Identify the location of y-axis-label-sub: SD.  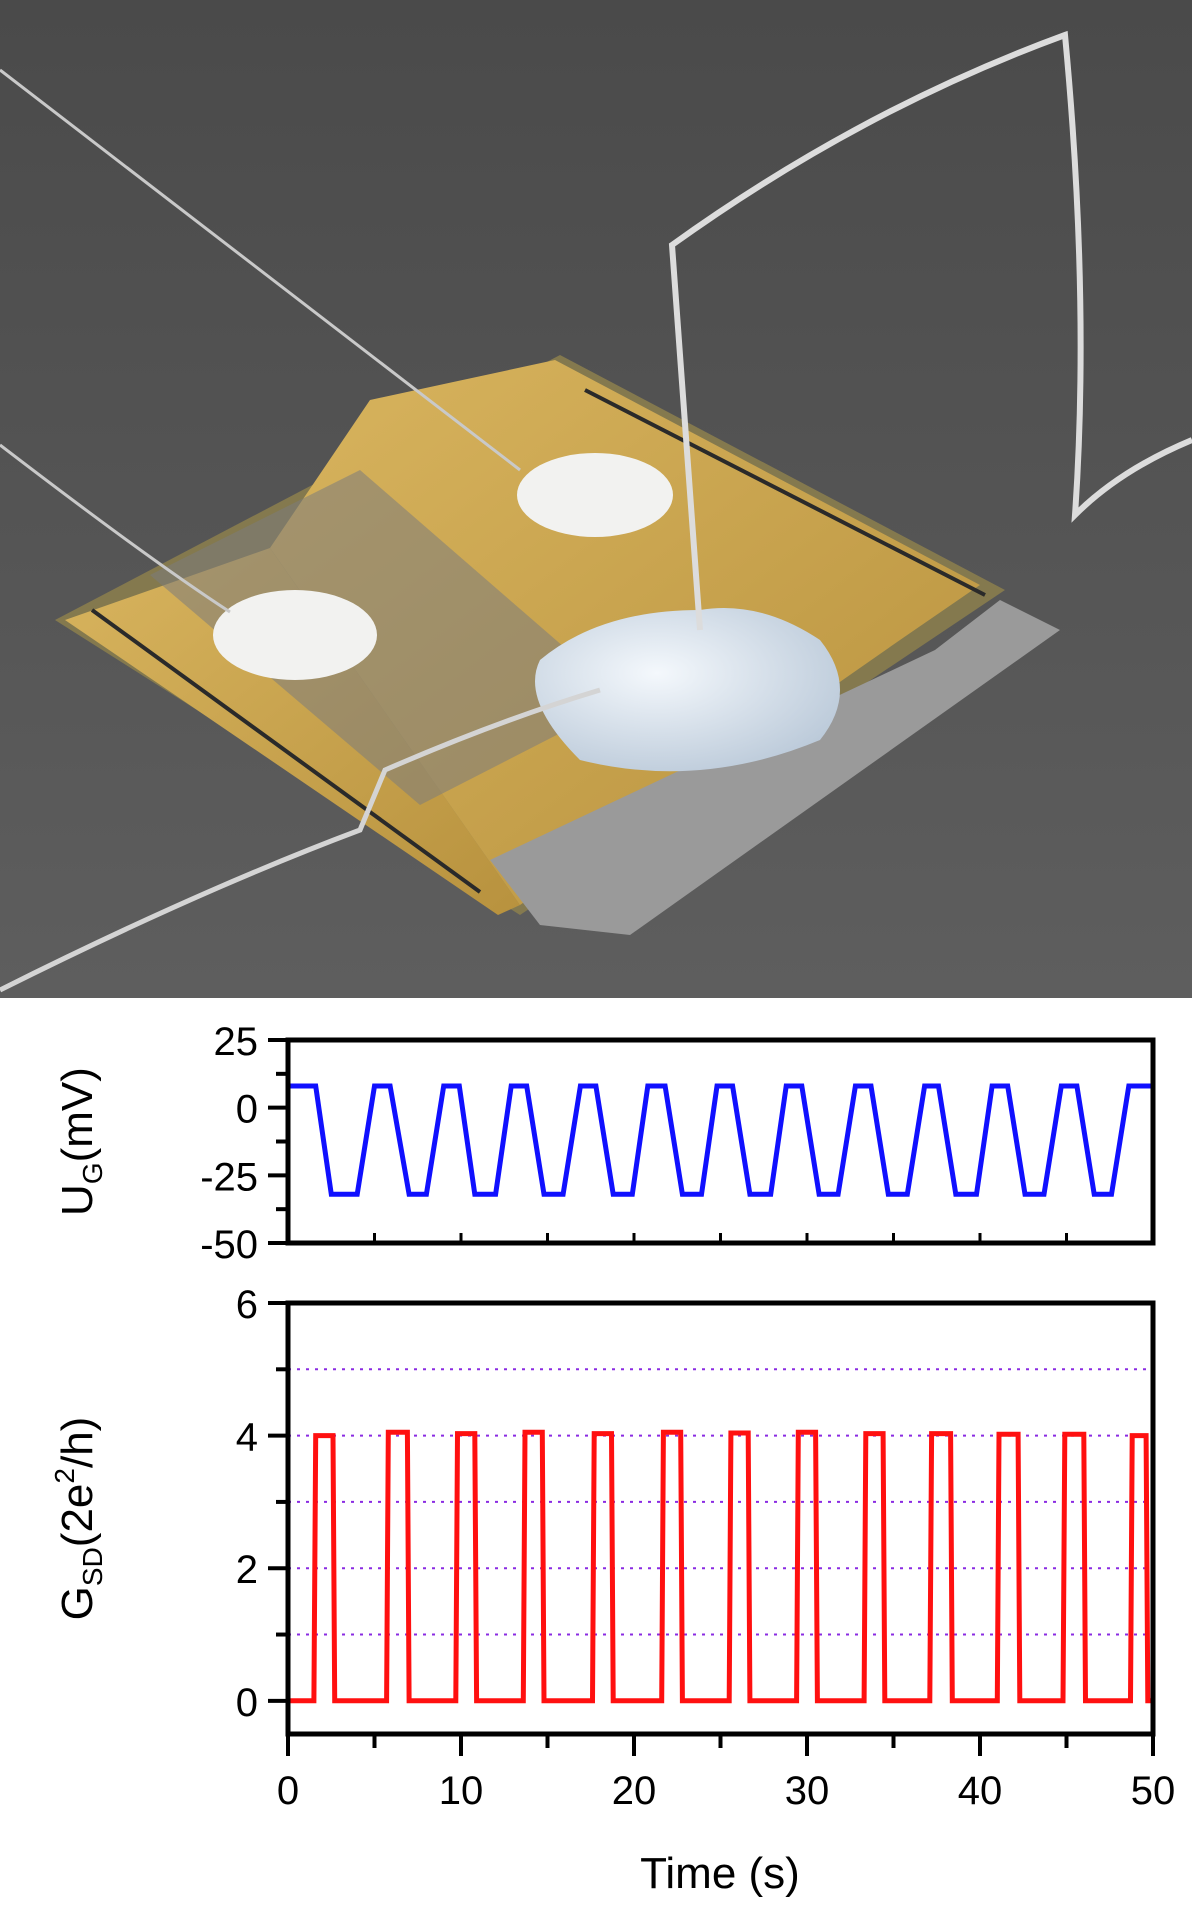
(92, 1566).